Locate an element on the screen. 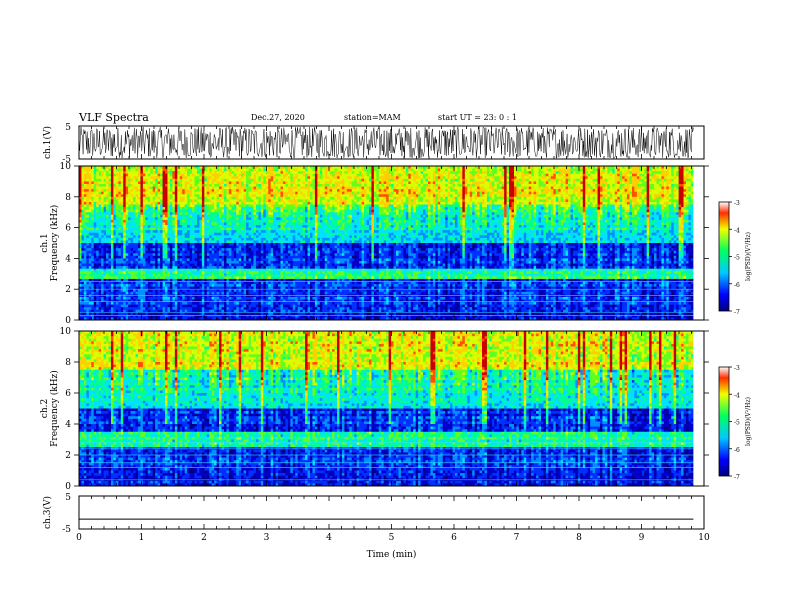 This screenshot has width=792, height=612. ch3-ylabel: ch.3(V) is located at coordinates (47, 512).